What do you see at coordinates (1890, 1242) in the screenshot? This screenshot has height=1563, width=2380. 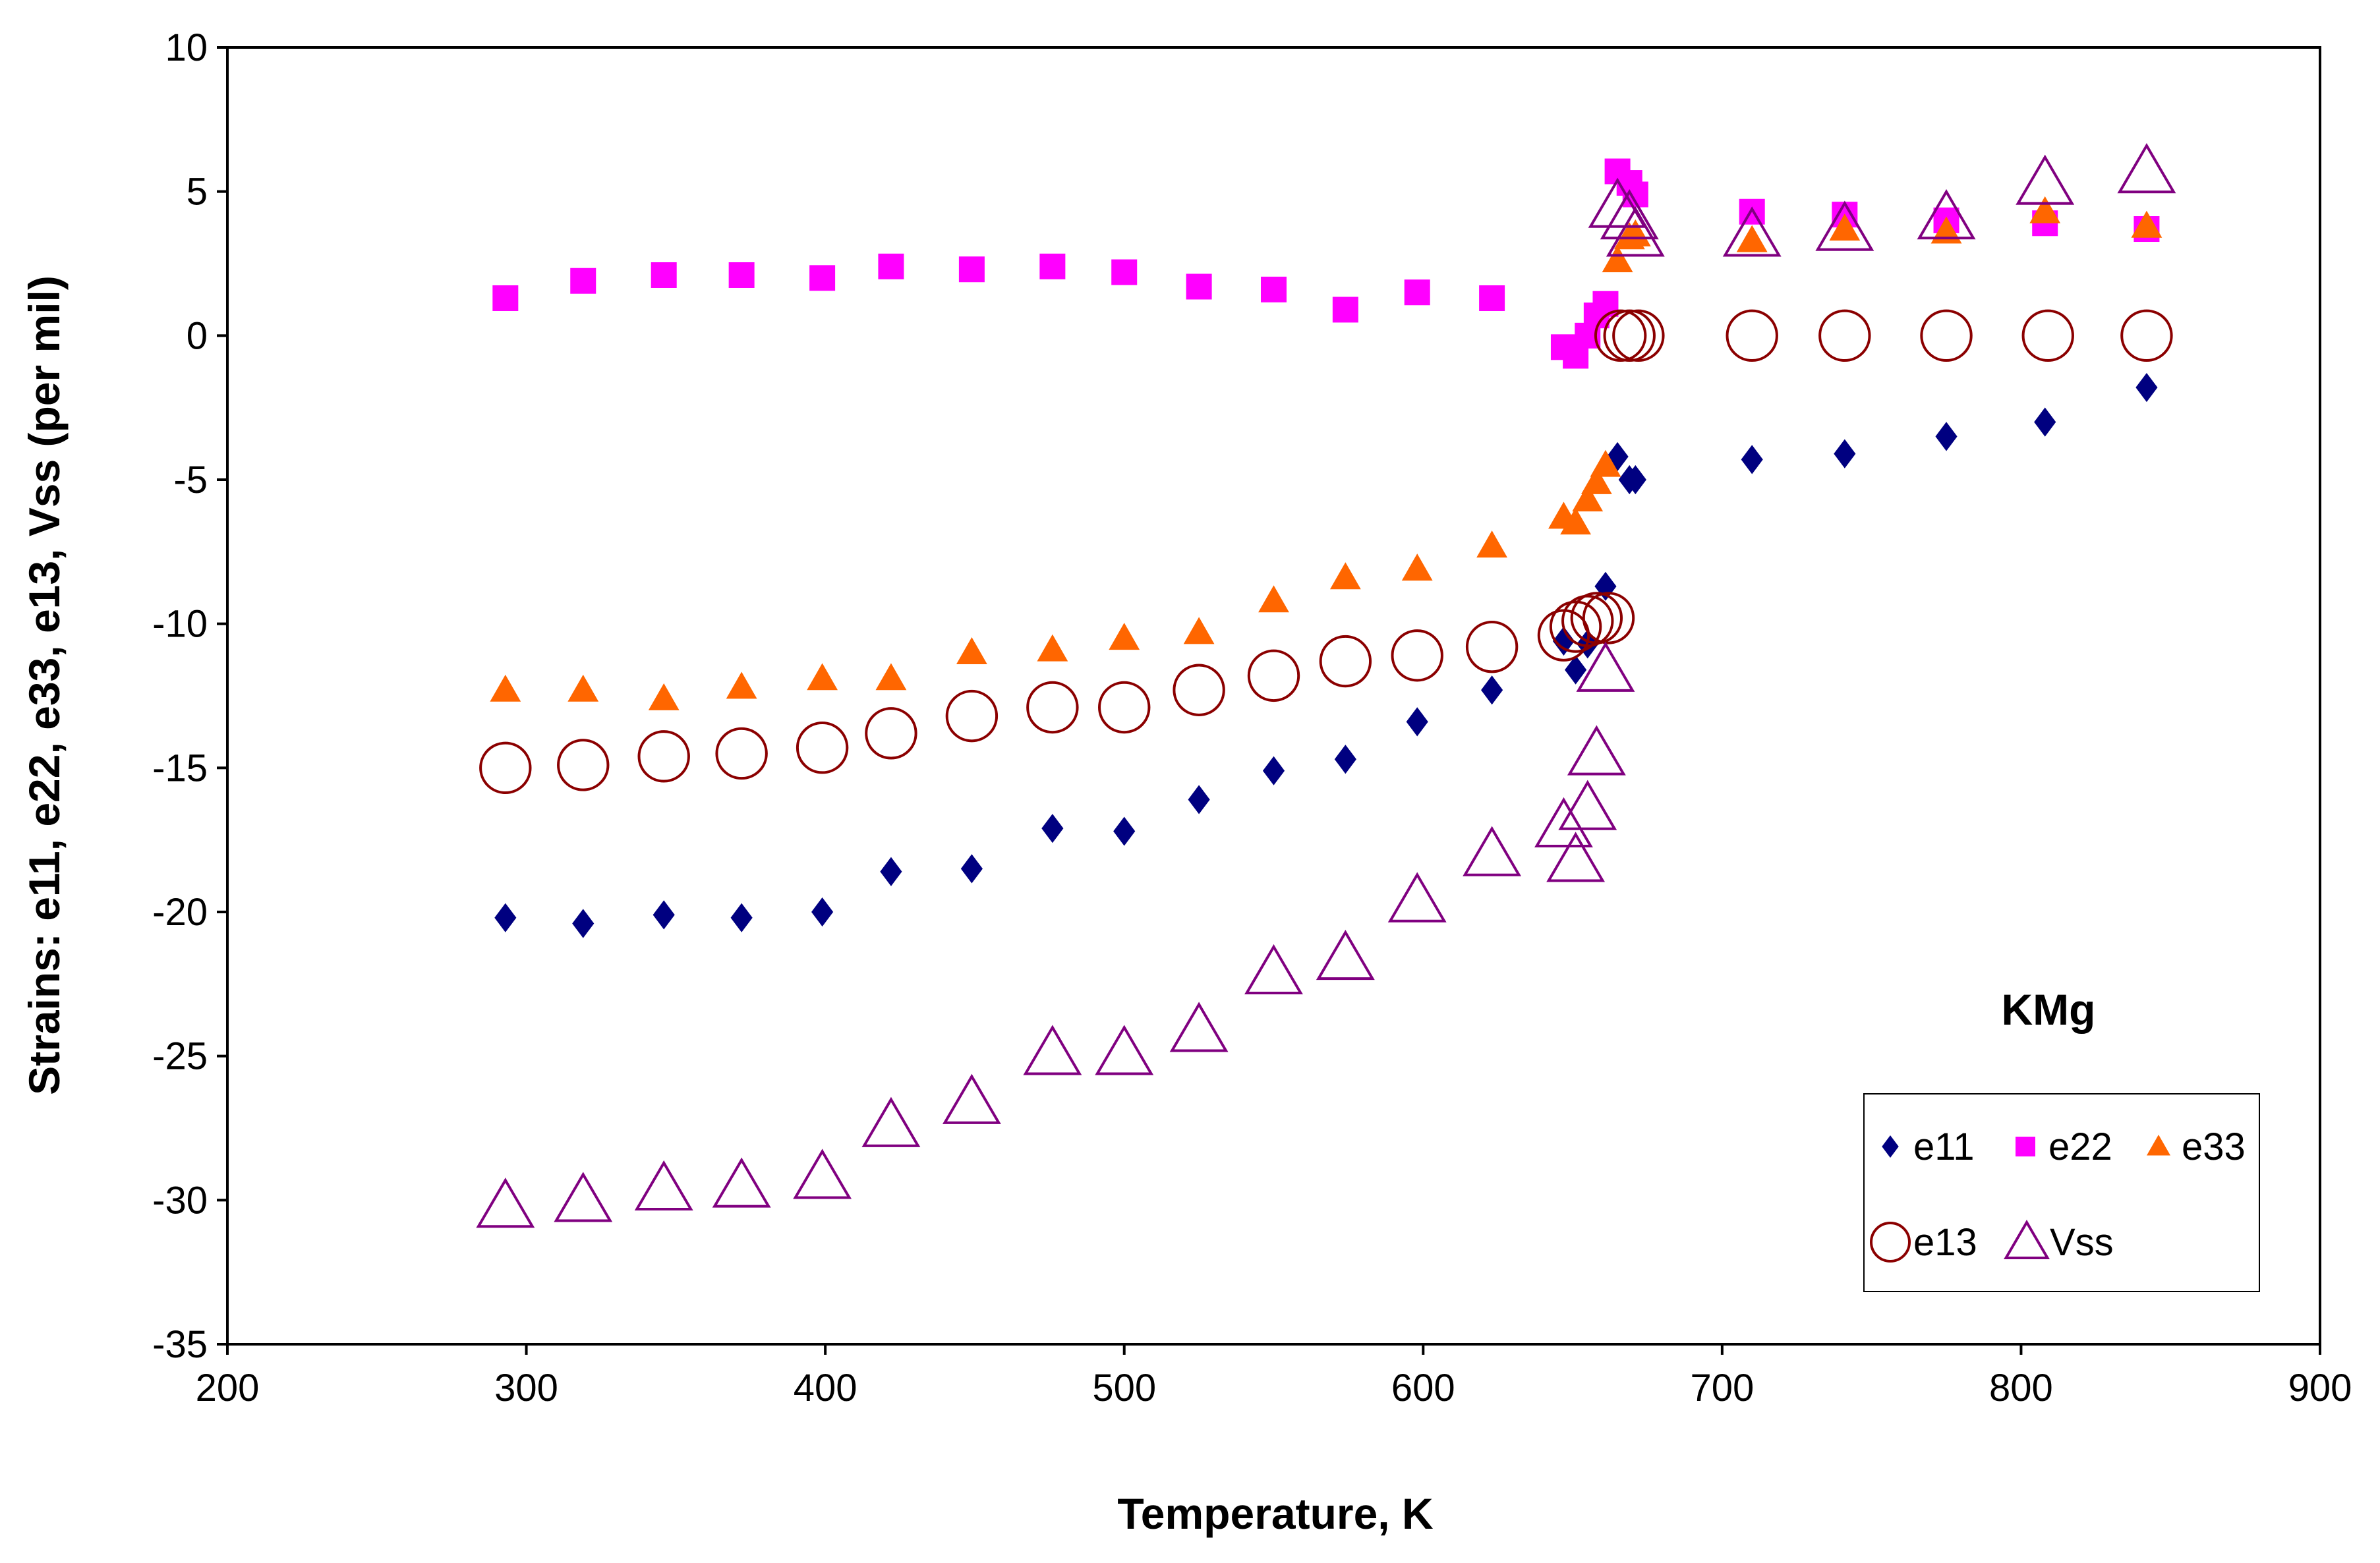 I see `legend-marker-e13` at bounding box center [1890, 1242].